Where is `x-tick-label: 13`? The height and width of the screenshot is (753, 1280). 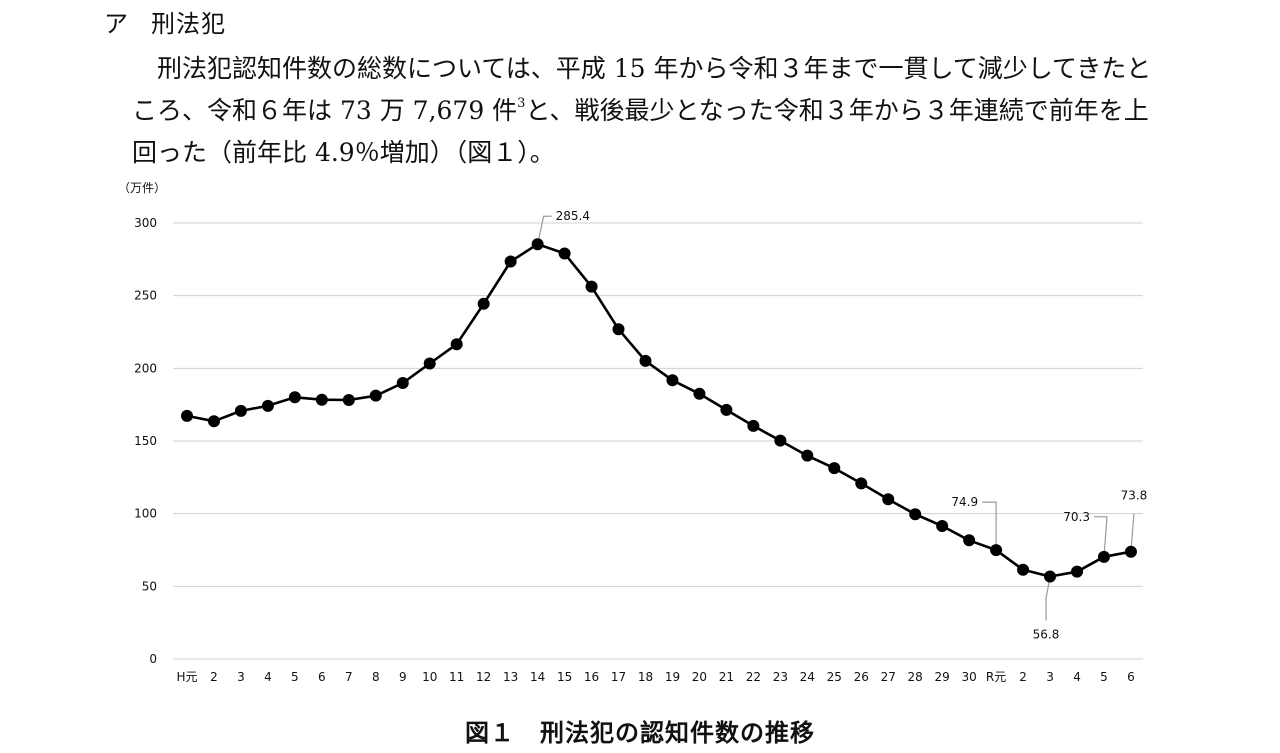
x-tick-label: 13 is located at coordinates (510, 677).